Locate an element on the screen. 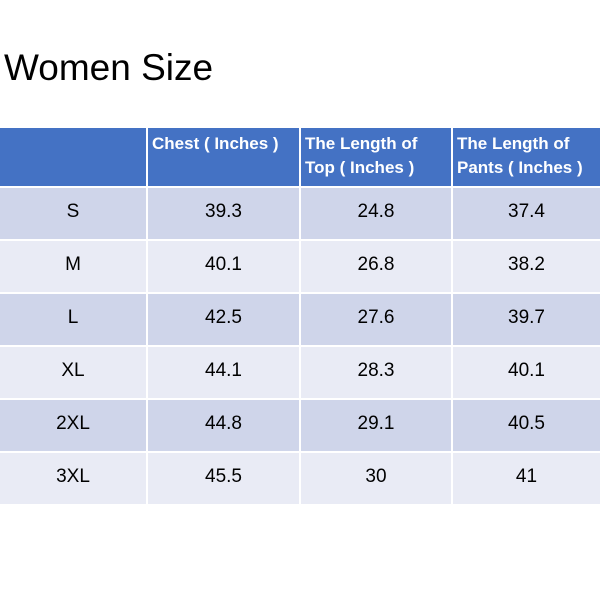  pants-length-value-cell: 41 is located at coordinates (525, 477).